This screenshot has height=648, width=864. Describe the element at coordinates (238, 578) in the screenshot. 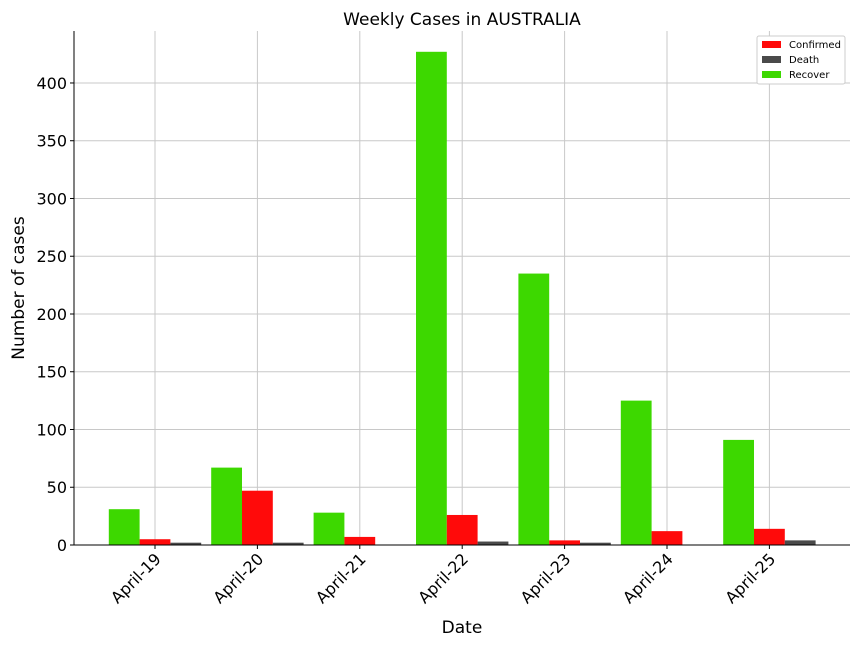

I see `x-tick-label: April-20` at that location.